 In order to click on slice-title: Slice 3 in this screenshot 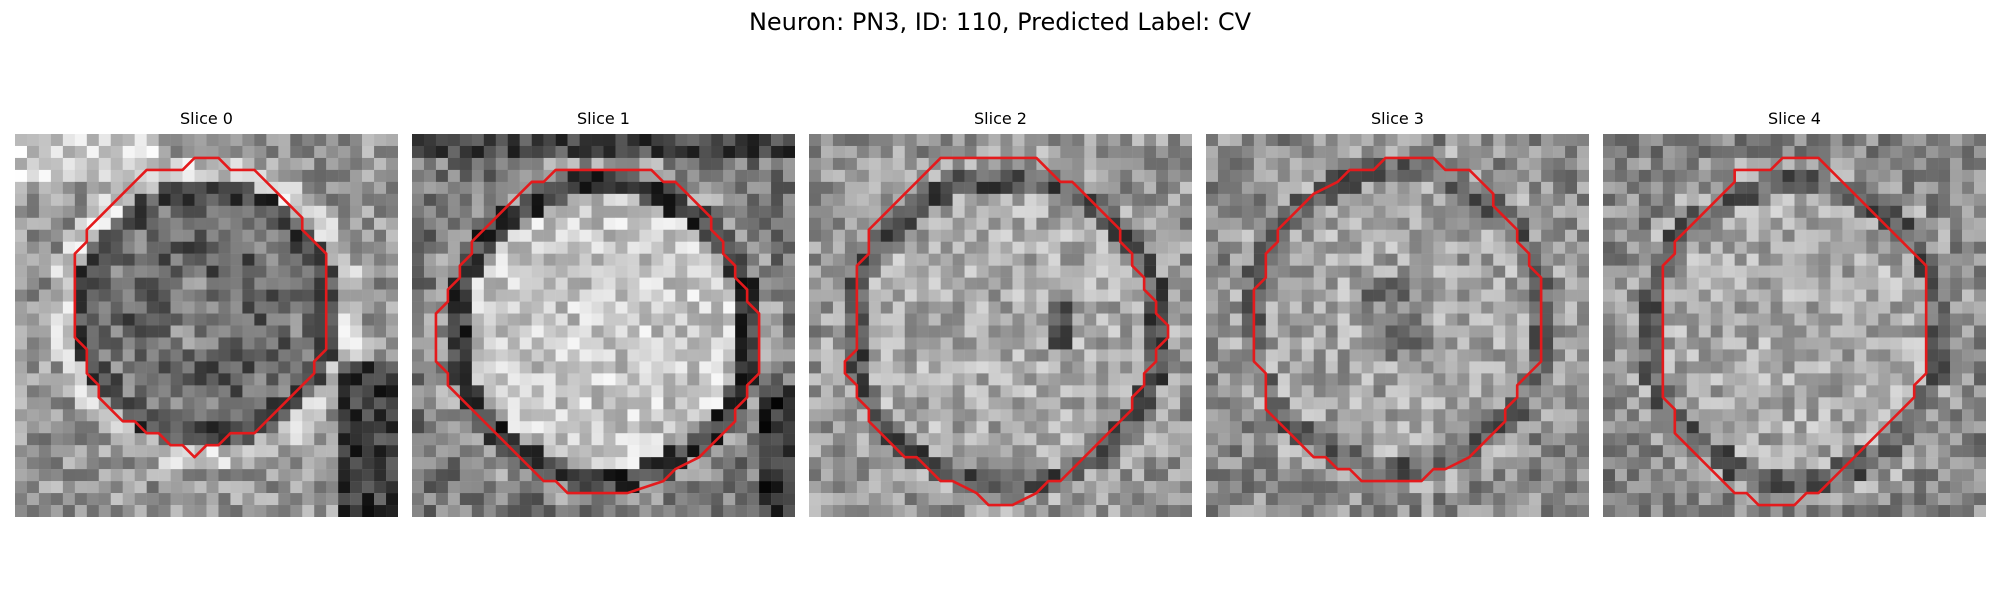, I will do `click(1397, 118)`.